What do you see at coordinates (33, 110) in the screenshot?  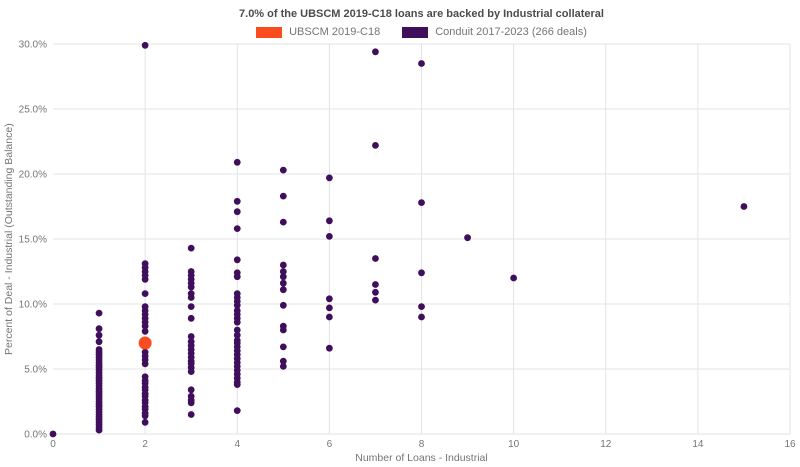 I see `y-tick-label: 25.0%` at bounding box center [33, 110].